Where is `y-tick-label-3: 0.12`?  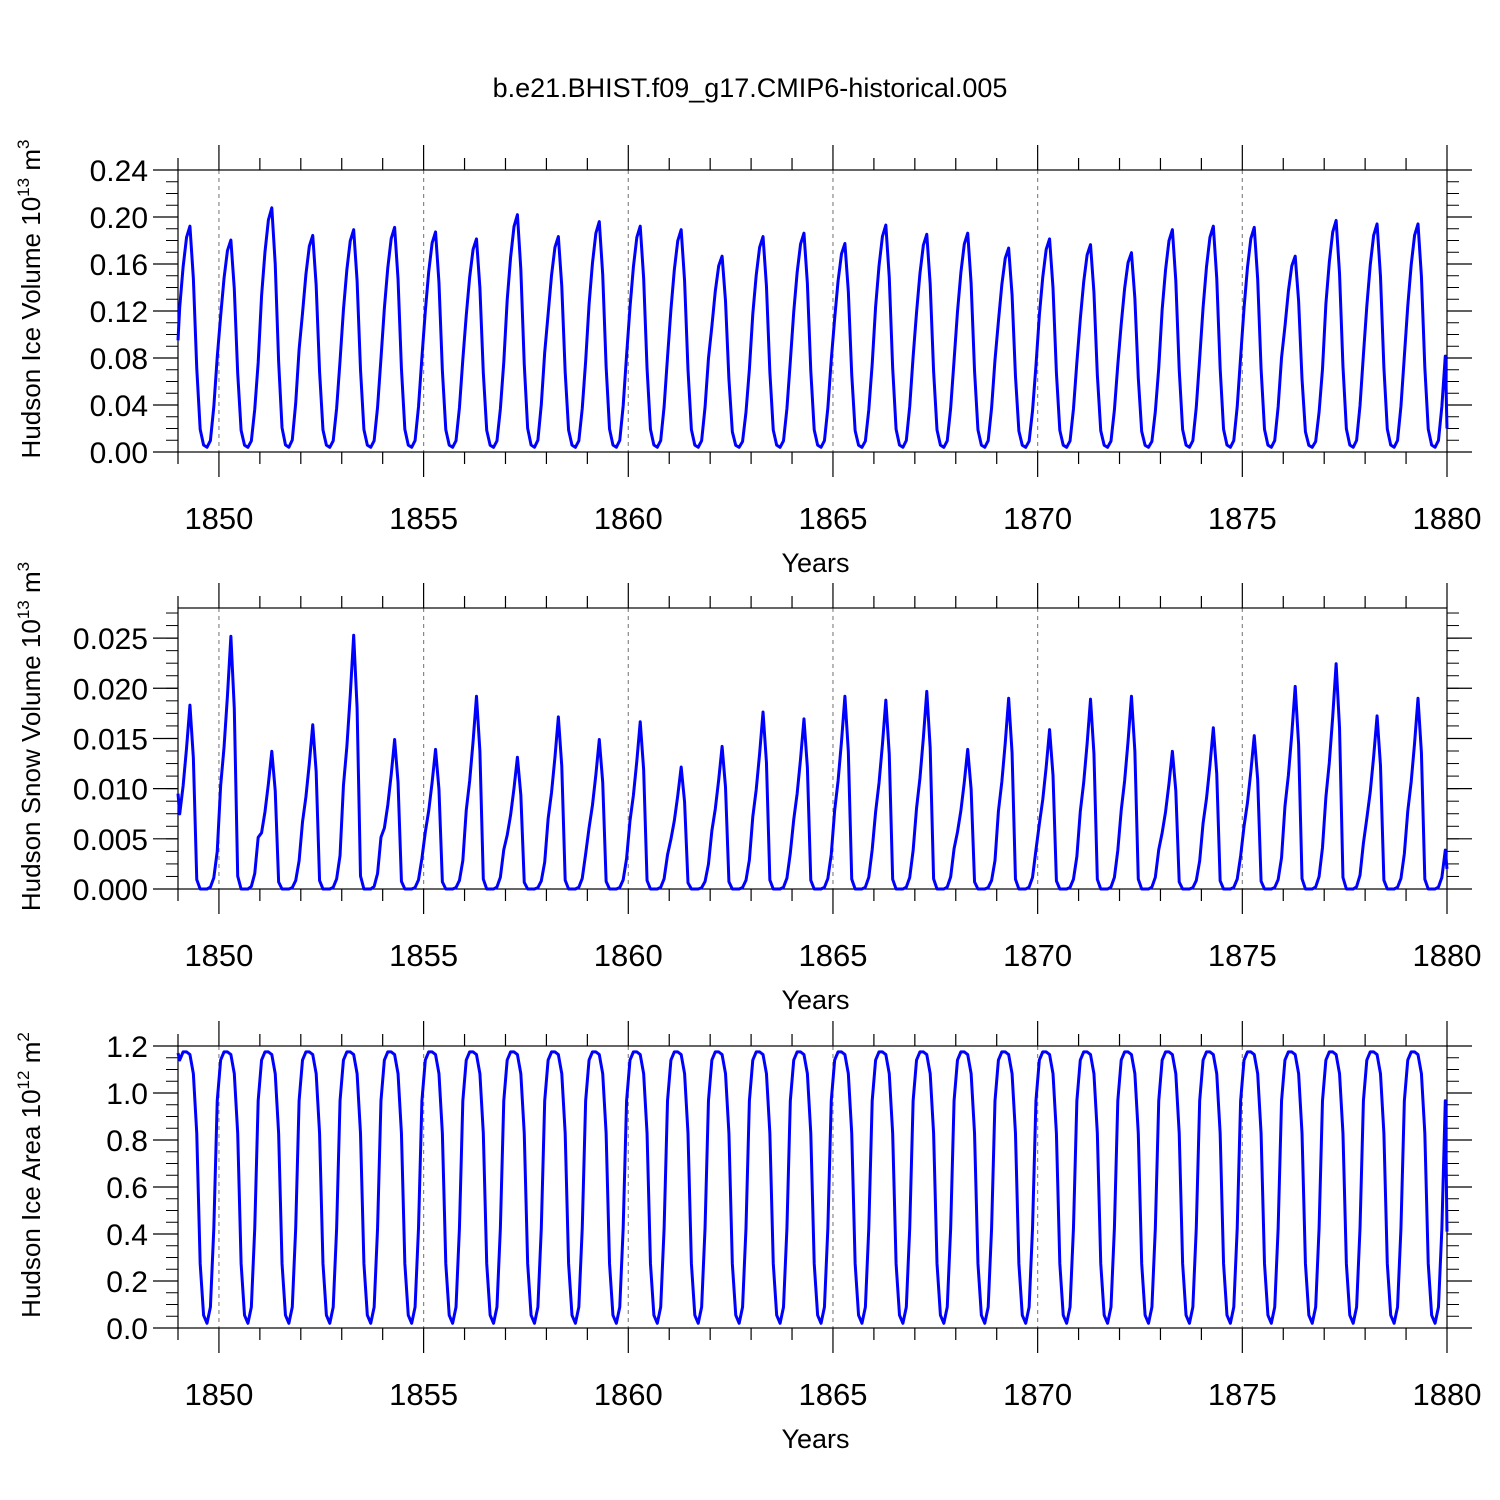
y-tick-label-3: 0.12 is located at coordinates (119, 312).